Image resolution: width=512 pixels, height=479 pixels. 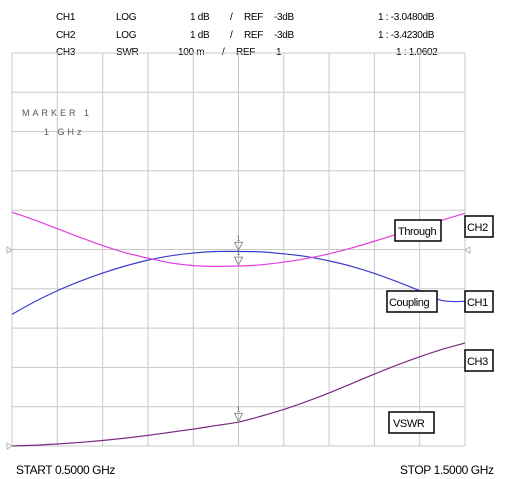 I want to click on header-ch1-sep: /, so click(x=231, y=17).